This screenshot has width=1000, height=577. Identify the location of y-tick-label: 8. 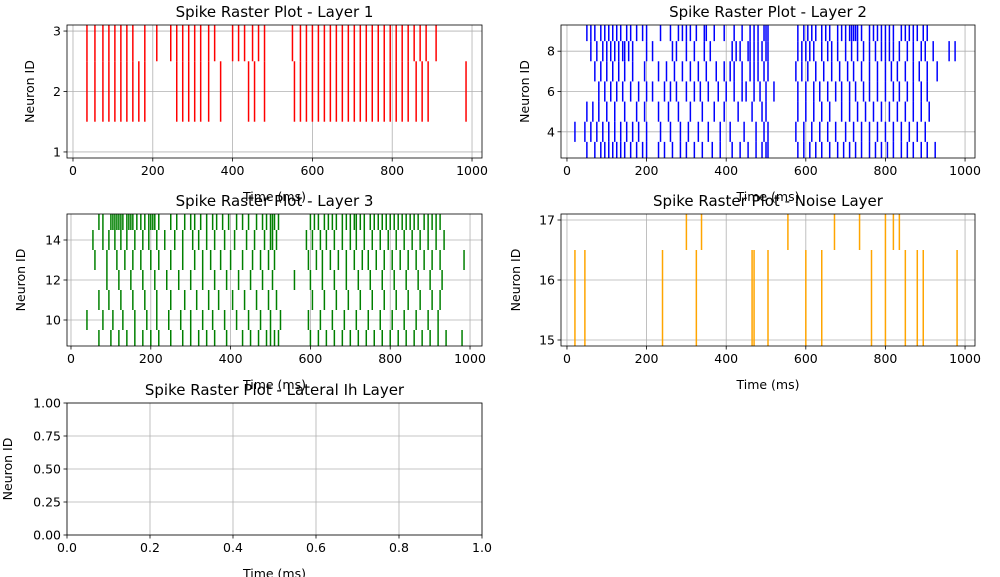
(551, 51).